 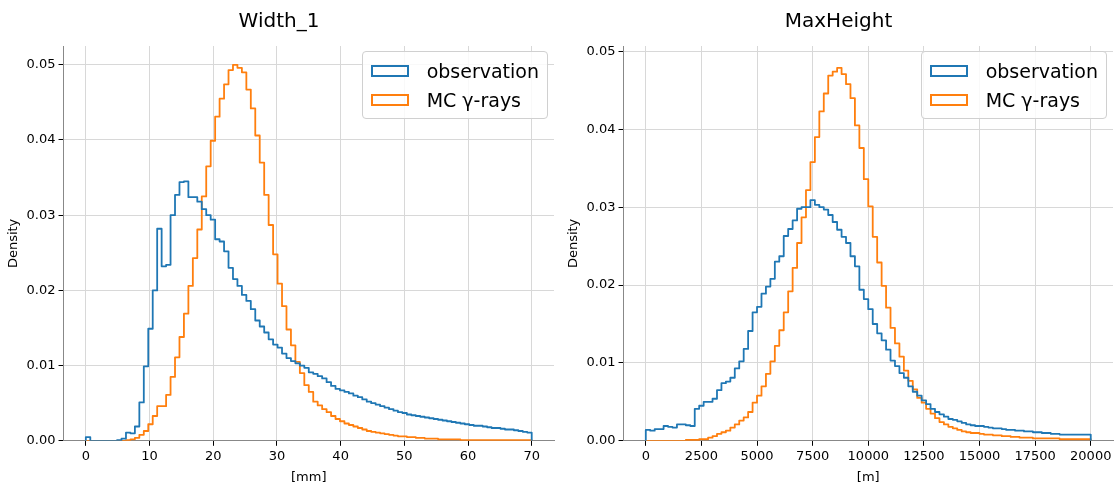 What do you see at coordinates (277, 455) in the screenshot?
I see `x-tick-label: 30` at bounding box center [277, 455].